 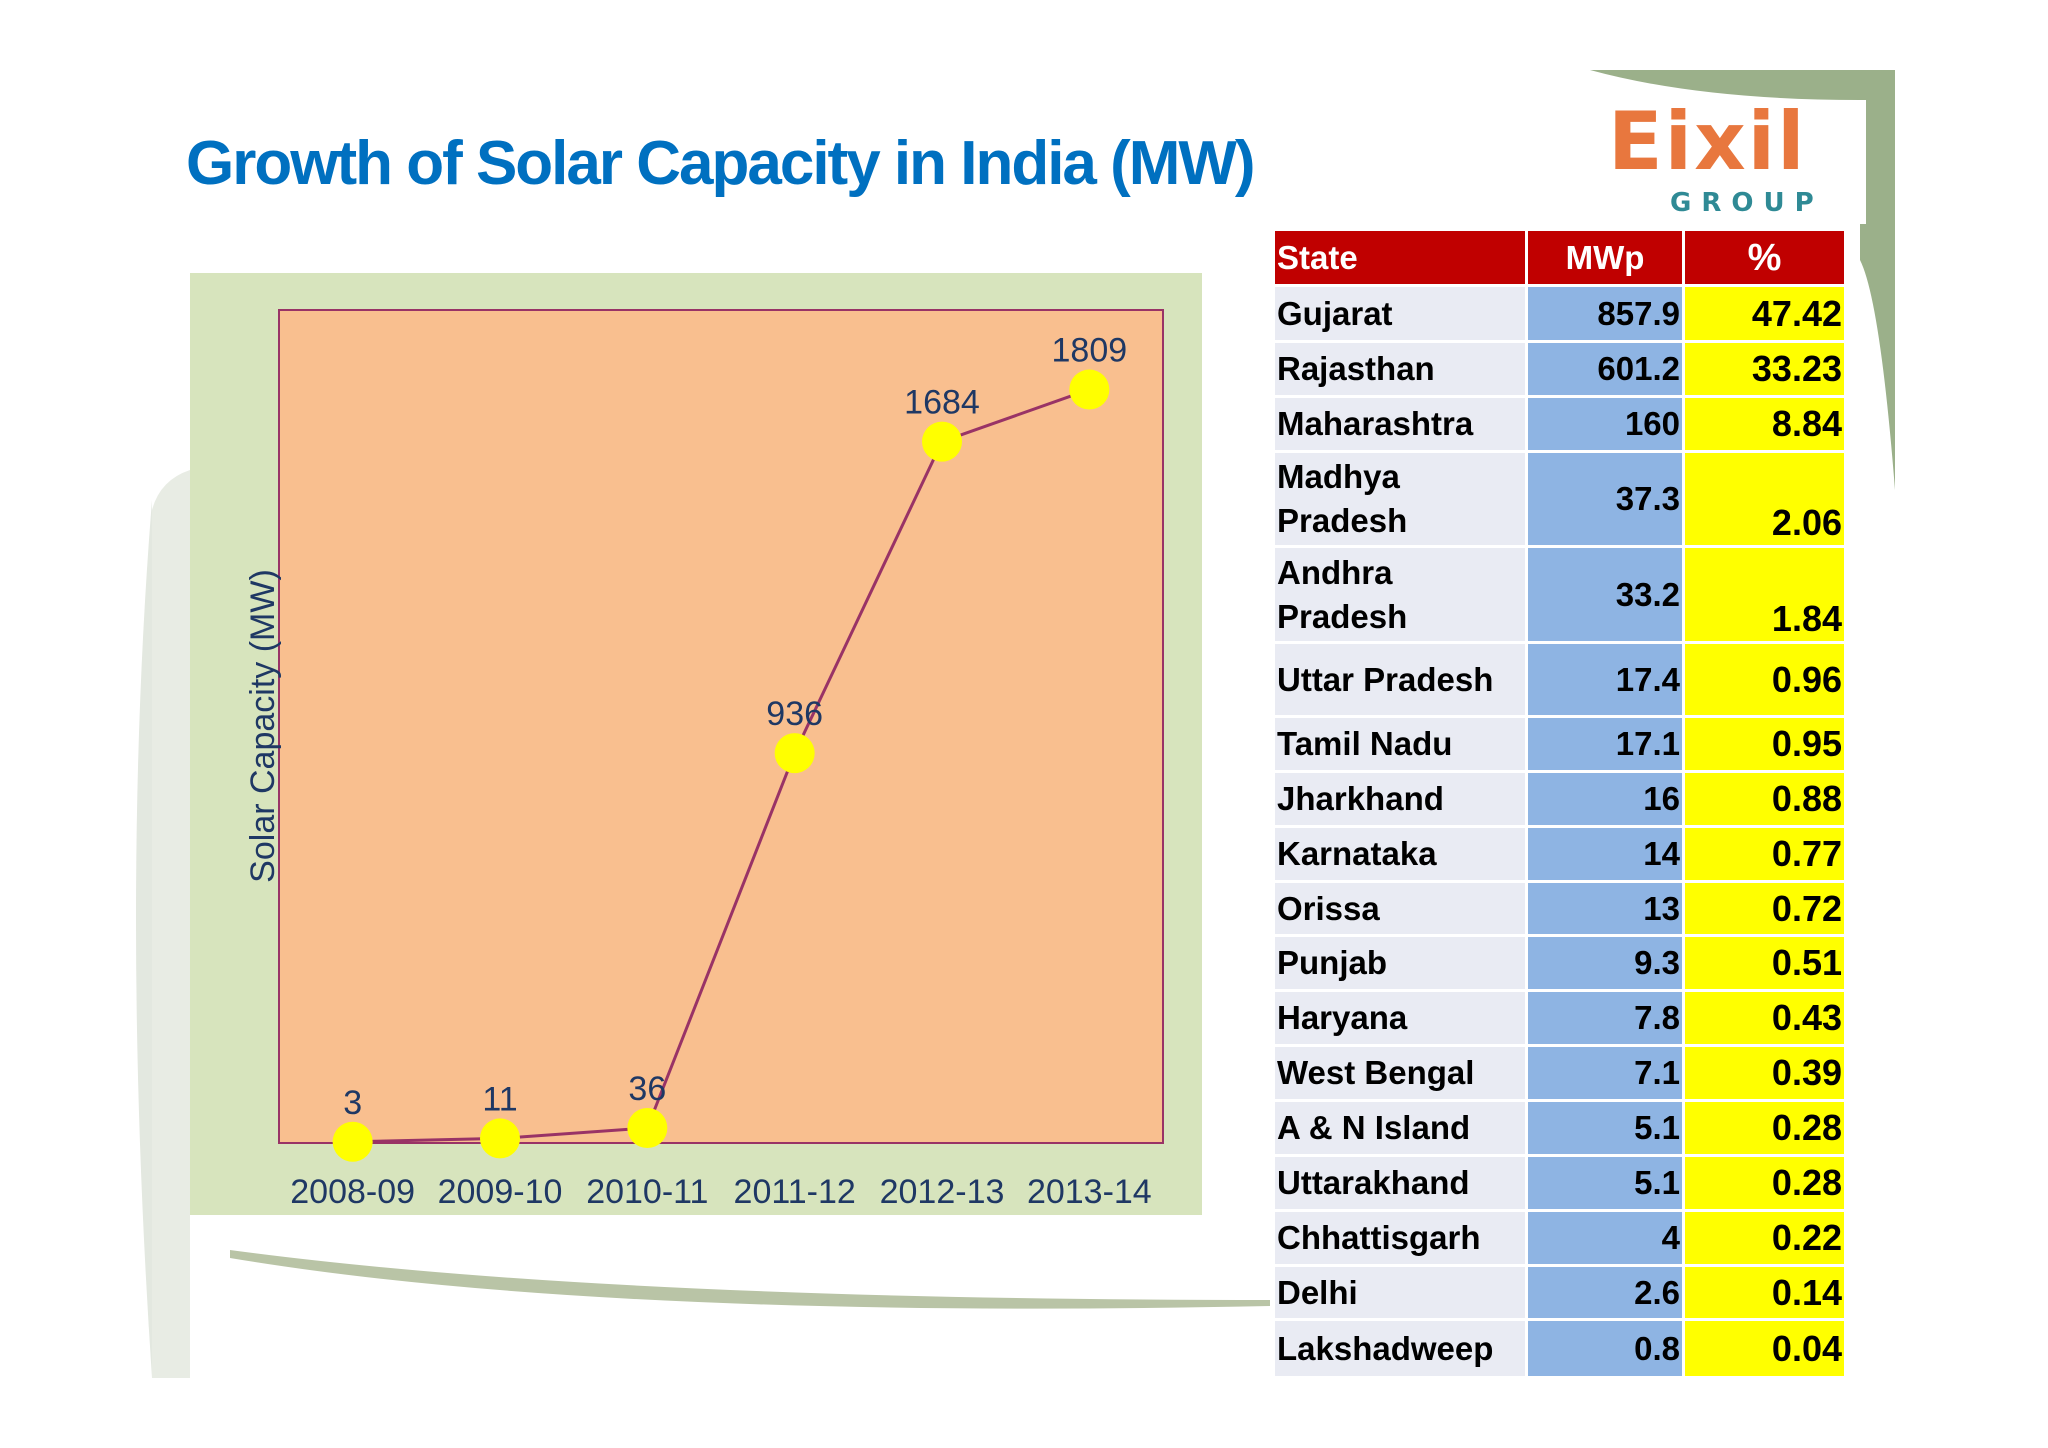 What do you see at coordinates (1400, 594) in the screenshot?
I see `state-cell: Andhra Pradesh` at bounding box center [1400, 594].